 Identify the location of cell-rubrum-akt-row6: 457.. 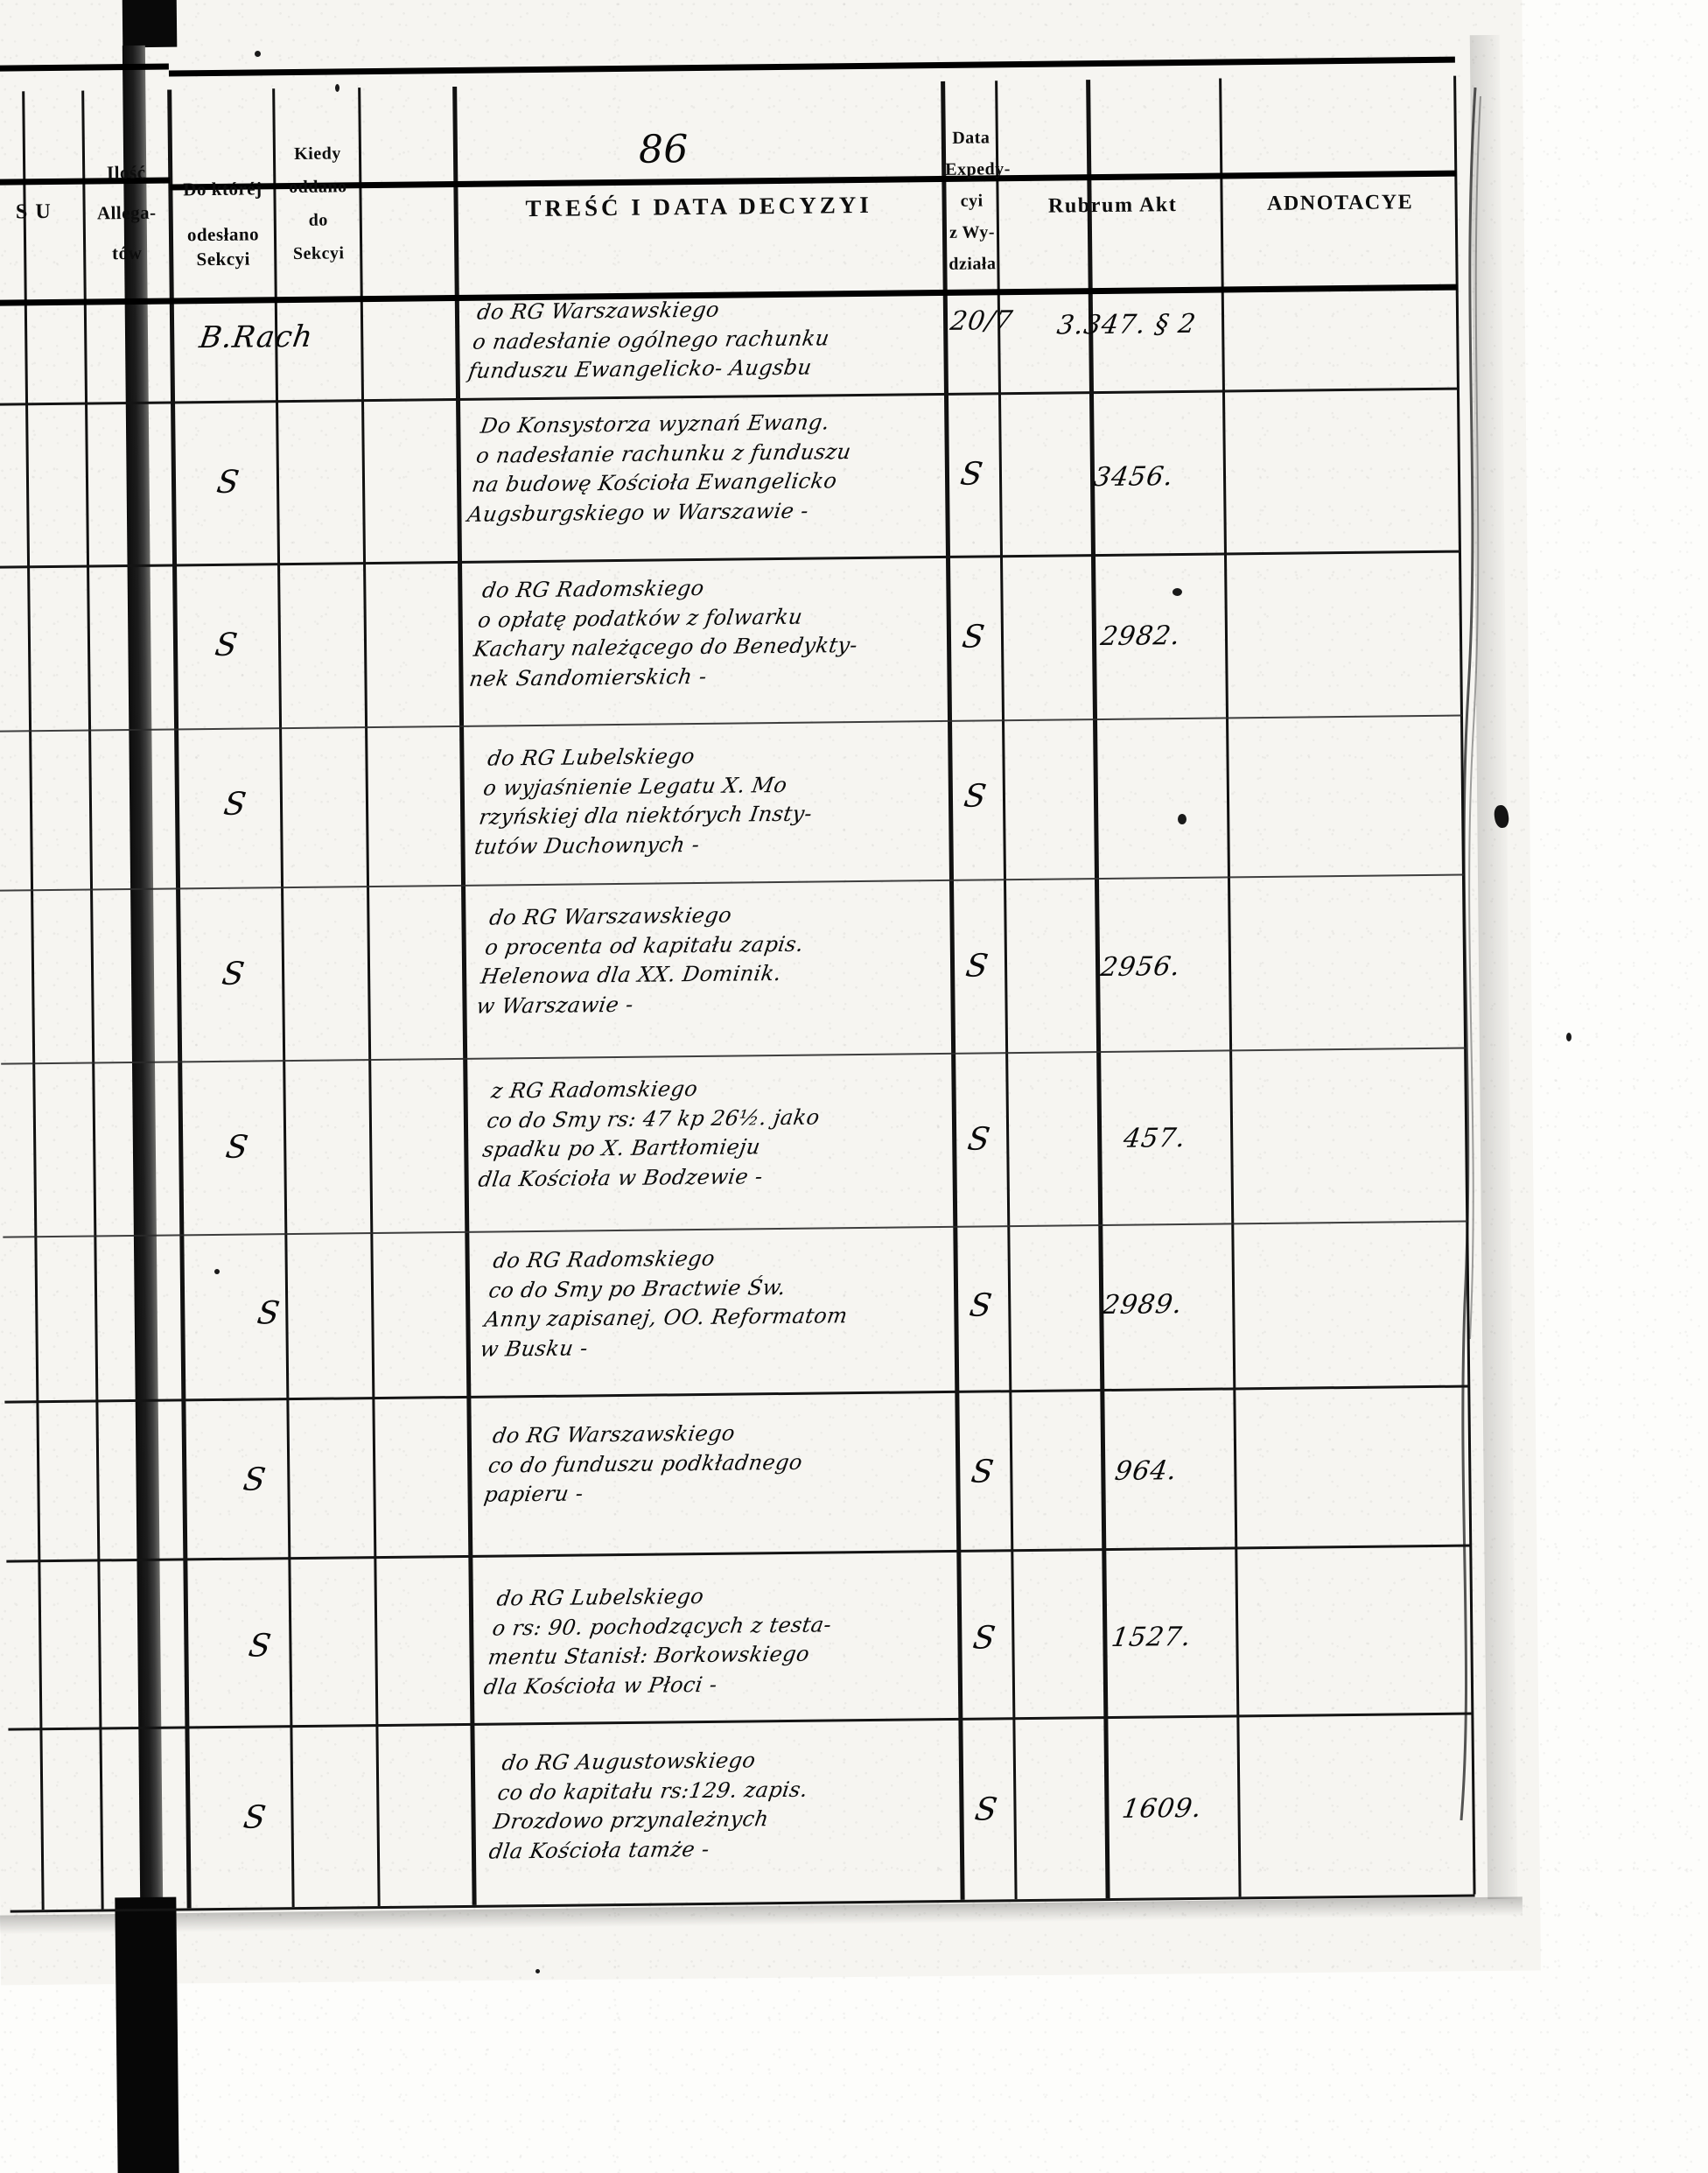
(1154, 1138).